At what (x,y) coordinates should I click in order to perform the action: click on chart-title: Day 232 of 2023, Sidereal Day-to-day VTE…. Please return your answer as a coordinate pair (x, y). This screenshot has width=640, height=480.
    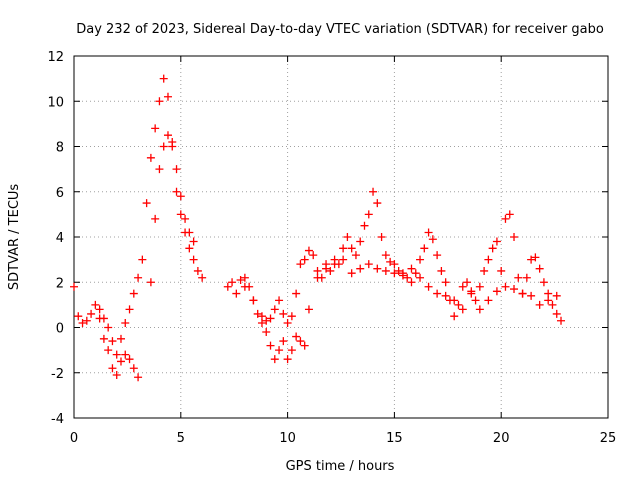
    Looking at the image, I should click on (340, 29).